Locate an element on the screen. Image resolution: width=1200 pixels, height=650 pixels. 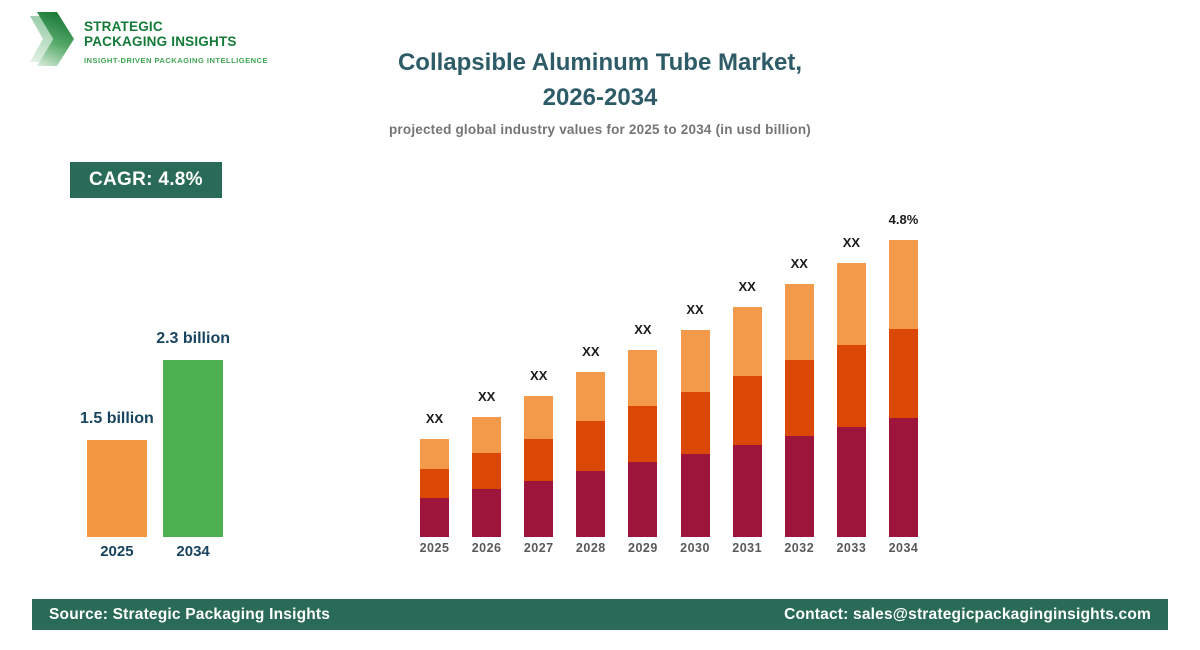
chevron-logo-icon is located at coordinates (52, 39).